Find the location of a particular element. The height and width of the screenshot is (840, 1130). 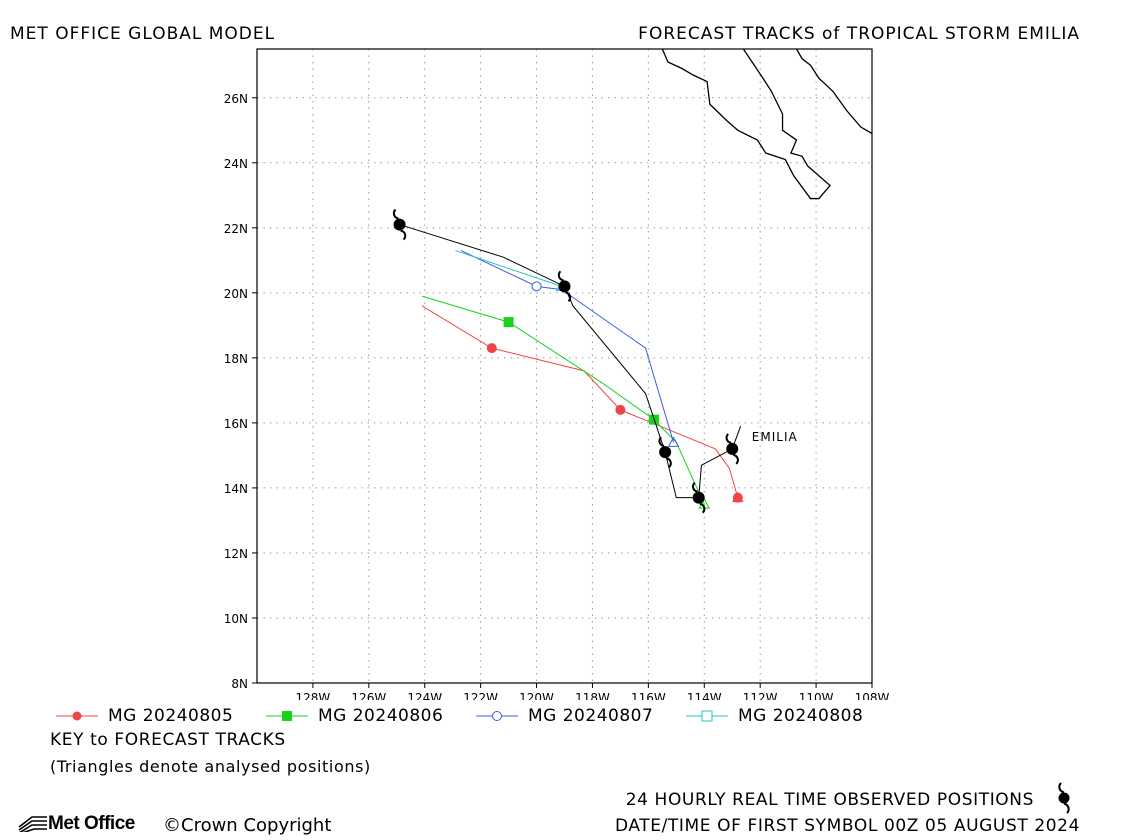

x-tick-label: 116W is located at coordinates (648, 695).